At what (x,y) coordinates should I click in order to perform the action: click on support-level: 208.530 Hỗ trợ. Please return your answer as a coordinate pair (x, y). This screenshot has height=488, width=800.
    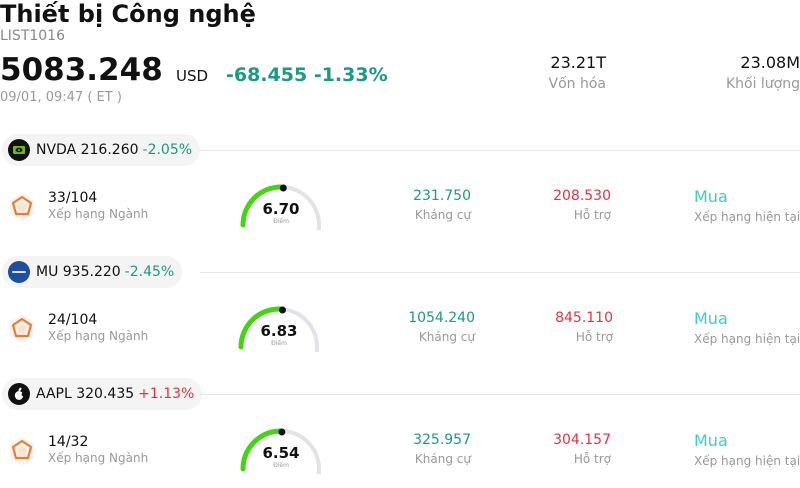
    Looking at the image, I should click on (582, 205).